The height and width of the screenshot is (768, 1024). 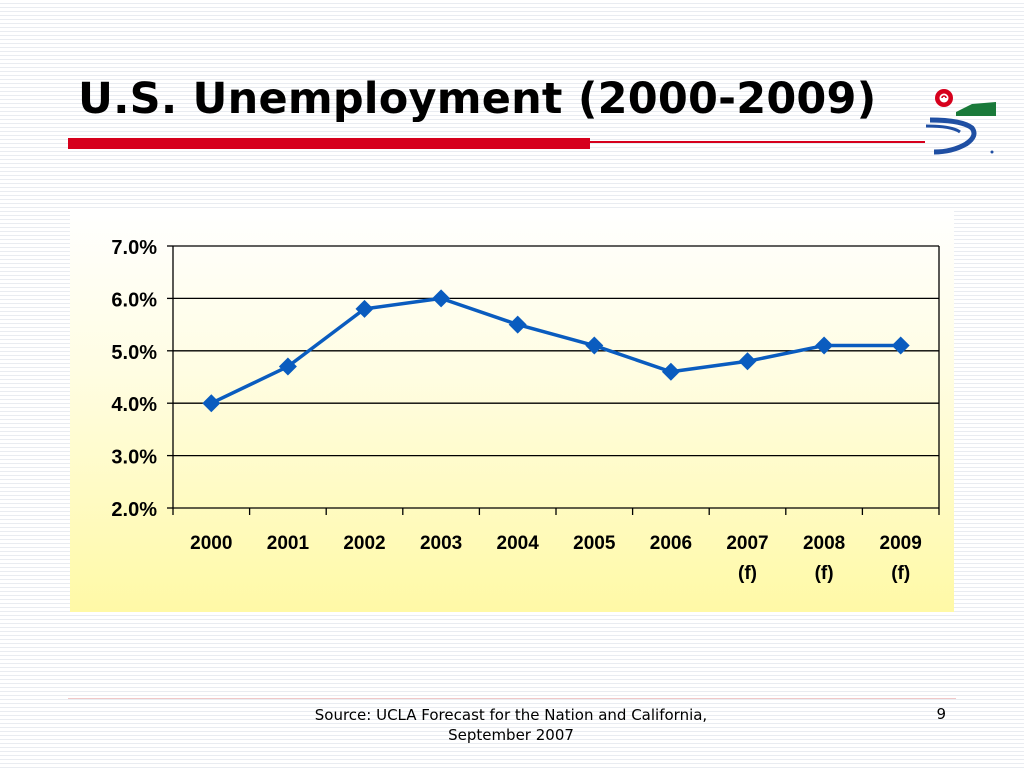 I want to click on slide-title: U.S. Unemployment (2000-2009), so click(x=477, y=99).